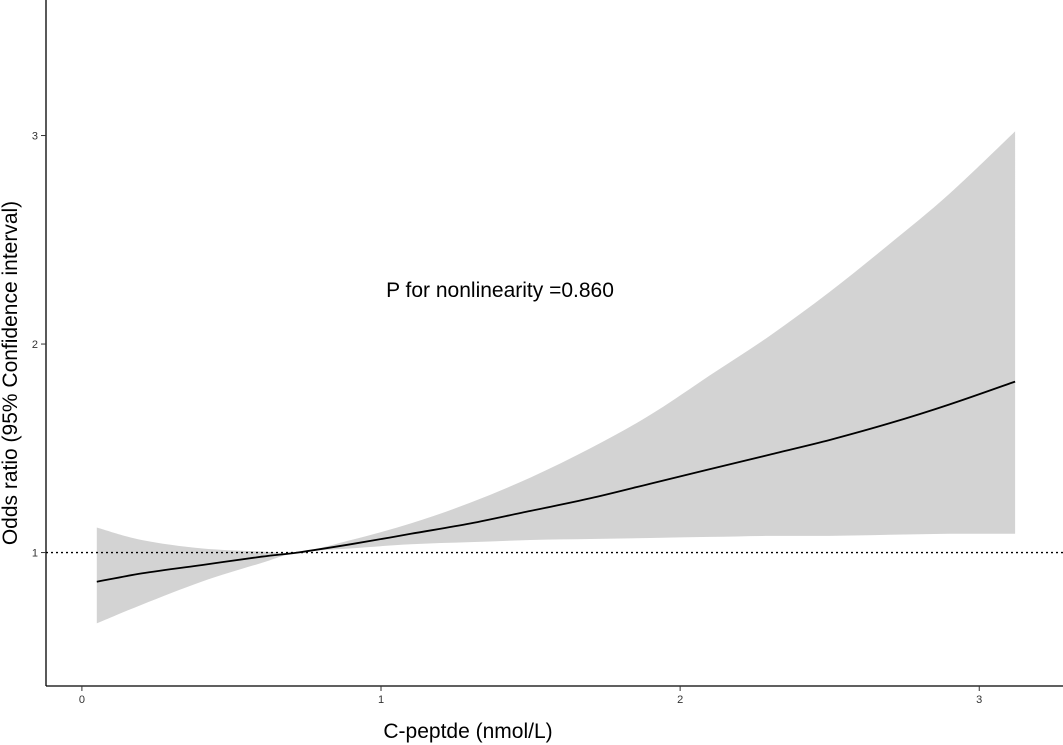  I want to click on x-tick-label: 1, so click(381, 700).